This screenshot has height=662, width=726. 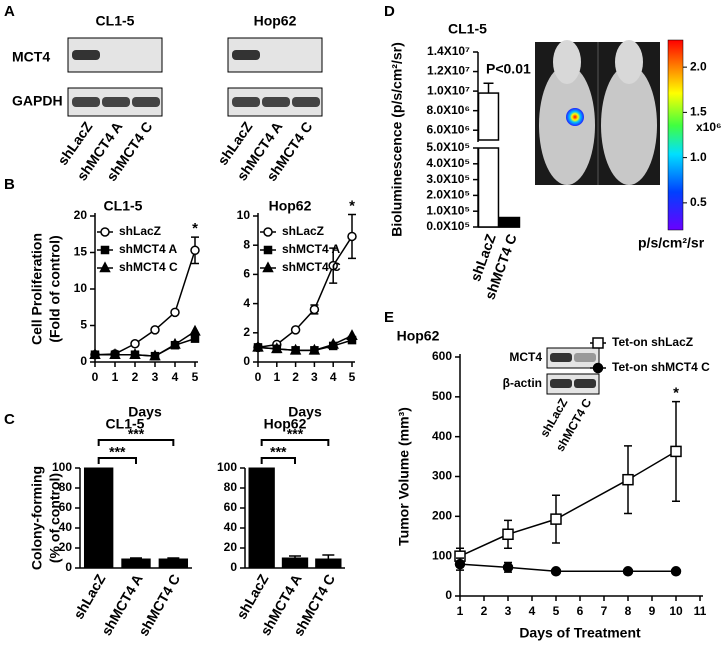 What do you see at coordinates (246, 303) in the screenshot?
I see `y-tick-label: 4` at bounding box center [246, 303].